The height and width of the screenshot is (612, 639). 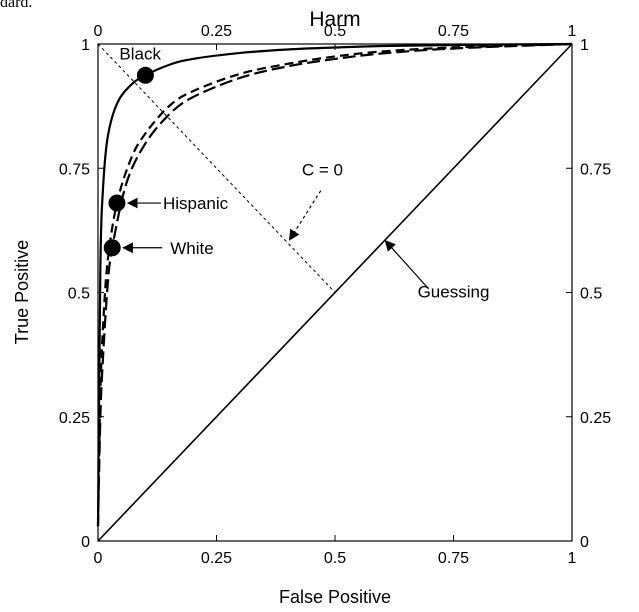 I want to click on top-axis-title: Harm, so click(x=334, y=19).